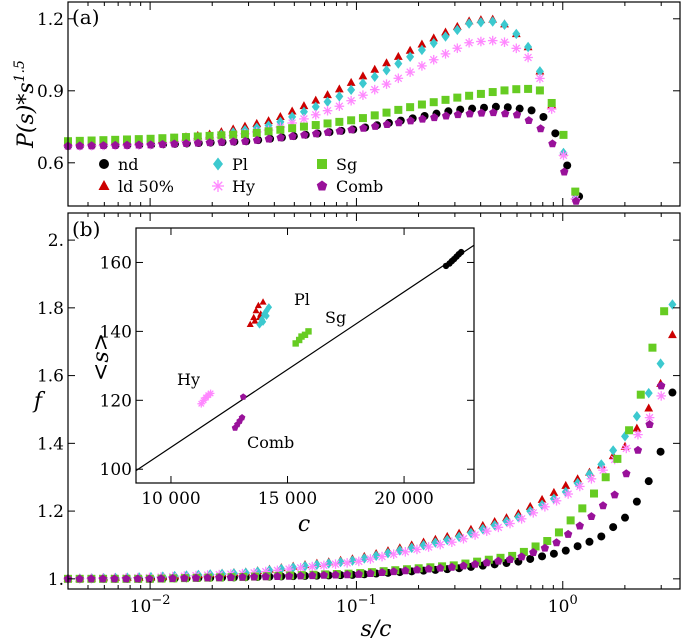 This screenshot has width=685, height=643. What do you see at coordinates (116, 263) in the screenshot?
I see `y-tick-label: 160` at bounding box center [116, 263].